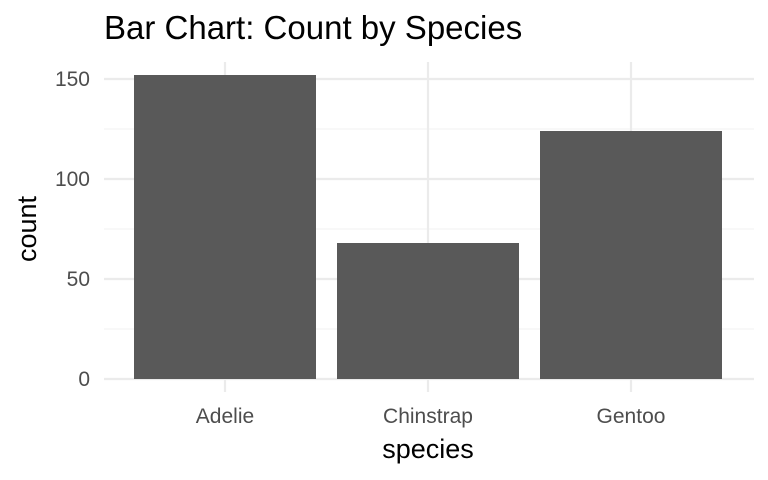  What do you see at coordinates (27, 228) in the screenshot?
I see `y-axis-title: count` at bounding box center [27, 228].